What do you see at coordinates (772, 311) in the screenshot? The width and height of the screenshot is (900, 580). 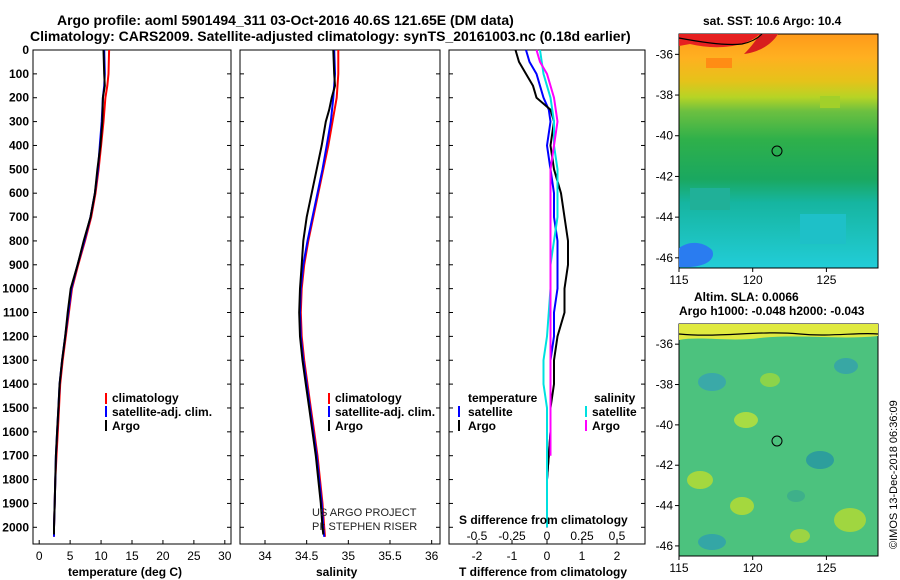 I see `sla-map-title-line-2: Argo h1000: -0.048 h2000: -0.043` at bounding box center [772, 311].